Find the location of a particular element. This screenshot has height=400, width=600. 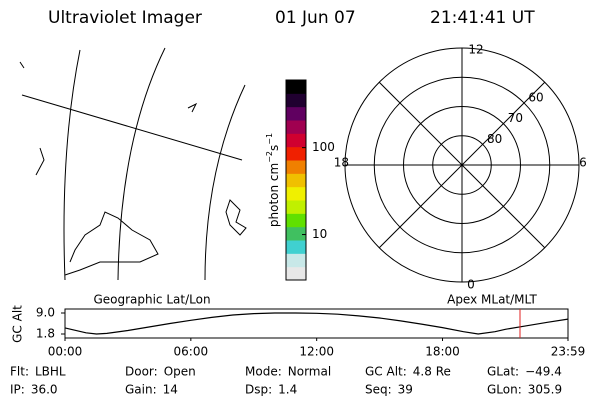

info-label: IP: is located at coordinates (17, 390).